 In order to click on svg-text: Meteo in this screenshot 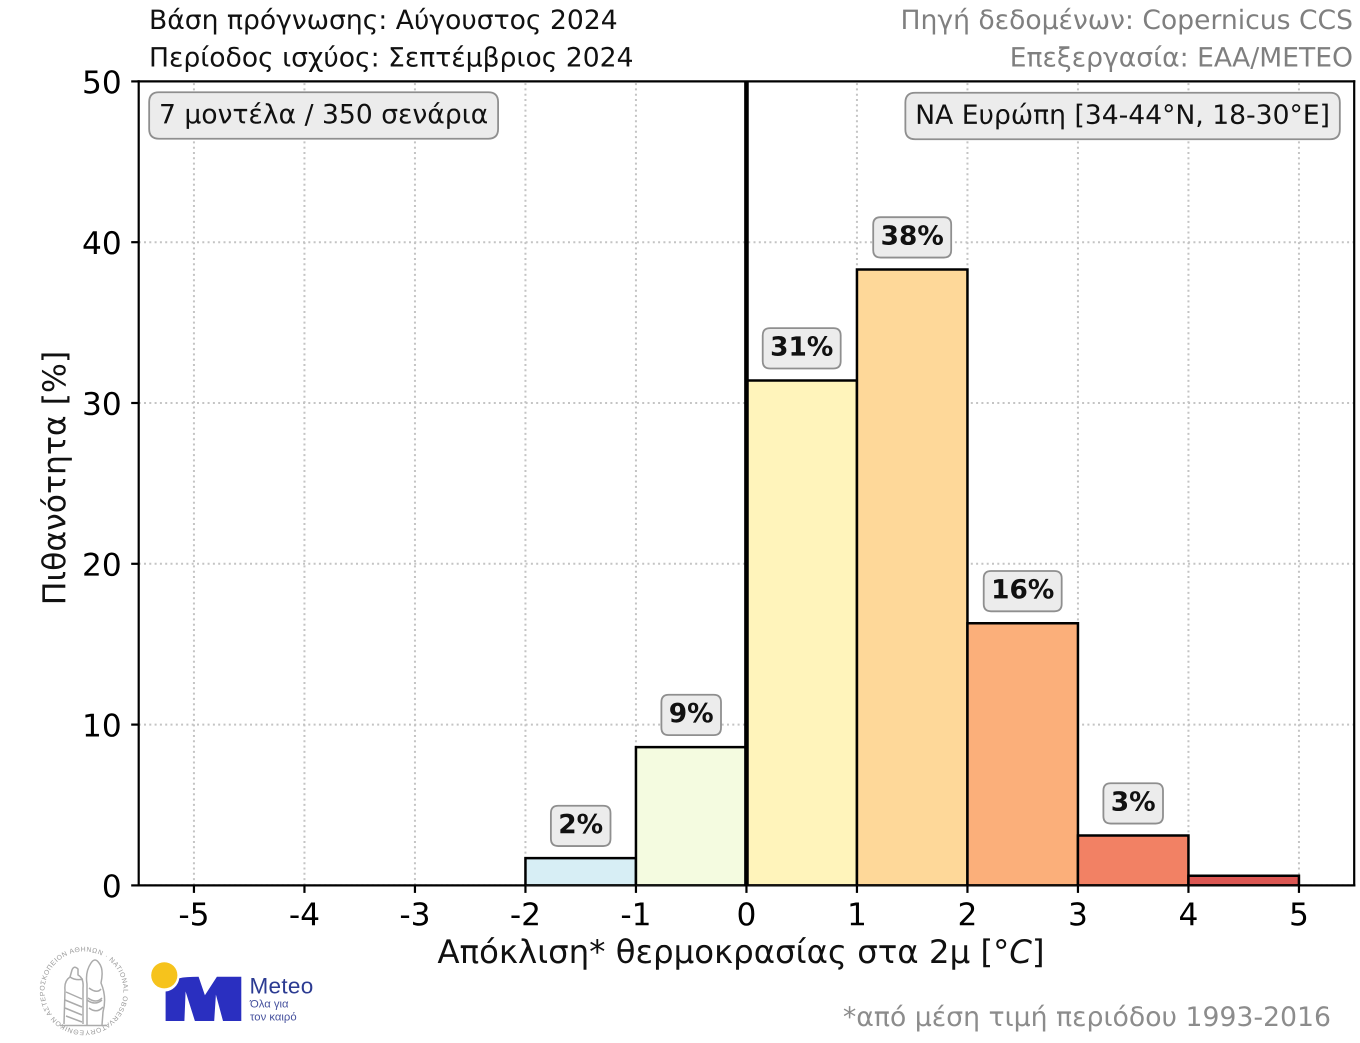, I will do `click(282, 986)`.